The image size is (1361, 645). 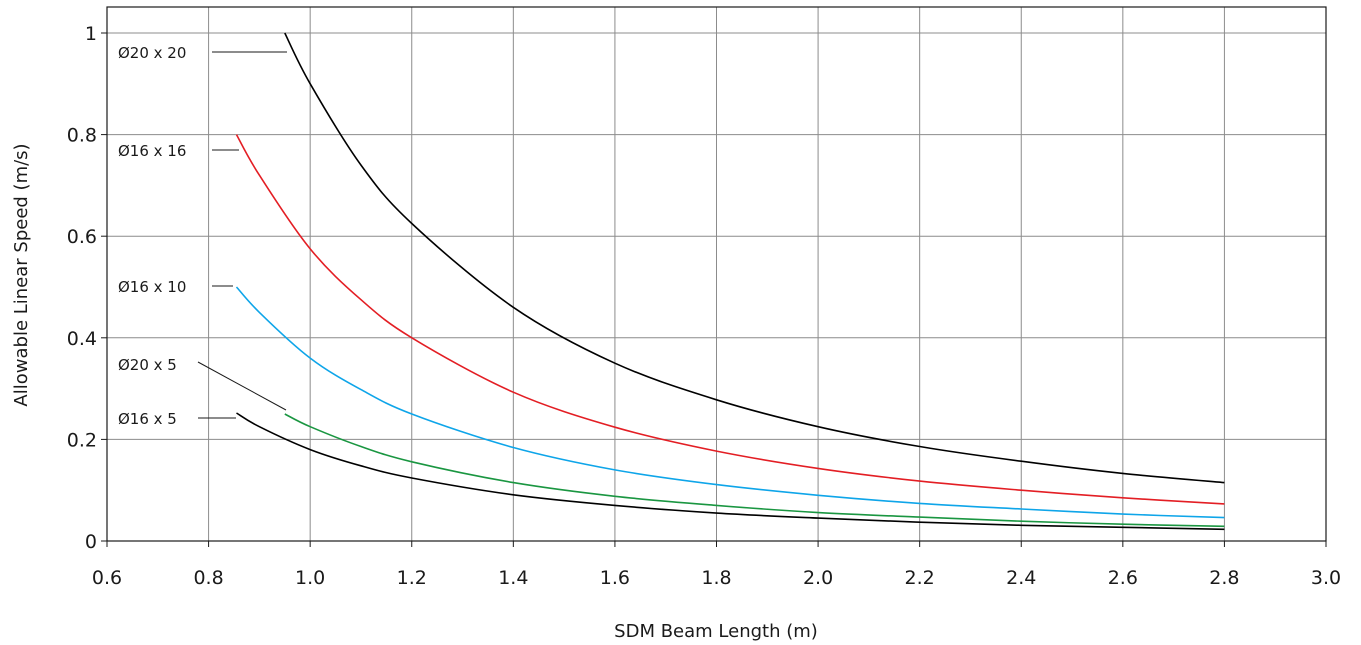 I want to click on series-labels: Ø20 x 20 Ø16 x 16 Ø16 x 10 Ø20 x 5 Ø16 x 5, so click(x=202, y=236).